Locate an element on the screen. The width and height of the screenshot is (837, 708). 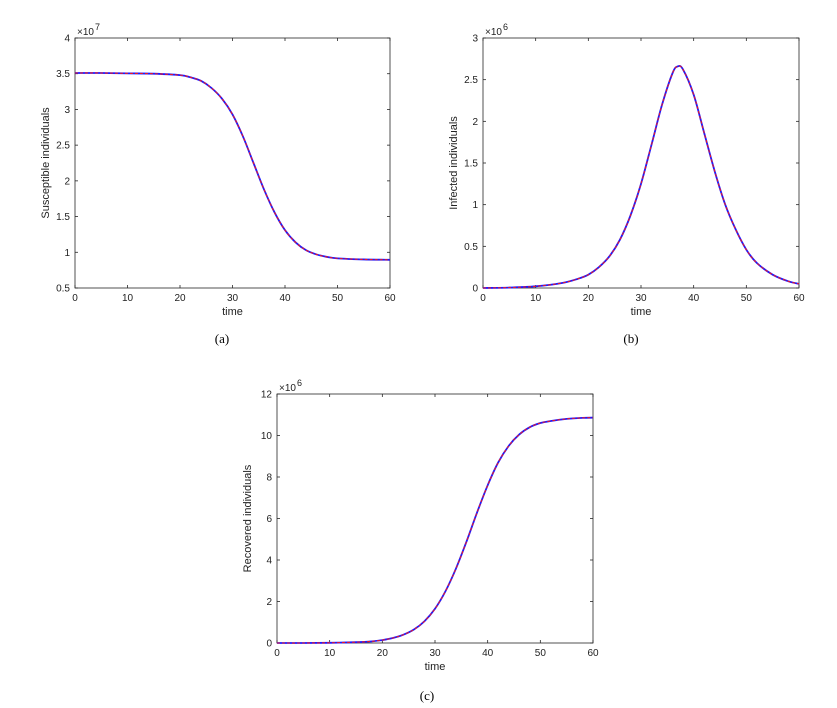
plot-frame-b is located at coordinates (641, 163).